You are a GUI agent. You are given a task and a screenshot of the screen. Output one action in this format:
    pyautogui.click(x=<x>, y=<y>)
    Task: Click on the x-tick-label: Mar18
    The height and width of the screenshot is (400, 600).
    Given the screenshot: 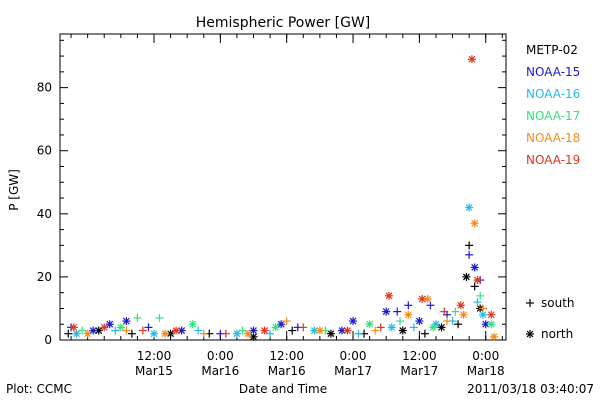 What is the action you would take?
    pyautogui.click(x=486, y=371)
    